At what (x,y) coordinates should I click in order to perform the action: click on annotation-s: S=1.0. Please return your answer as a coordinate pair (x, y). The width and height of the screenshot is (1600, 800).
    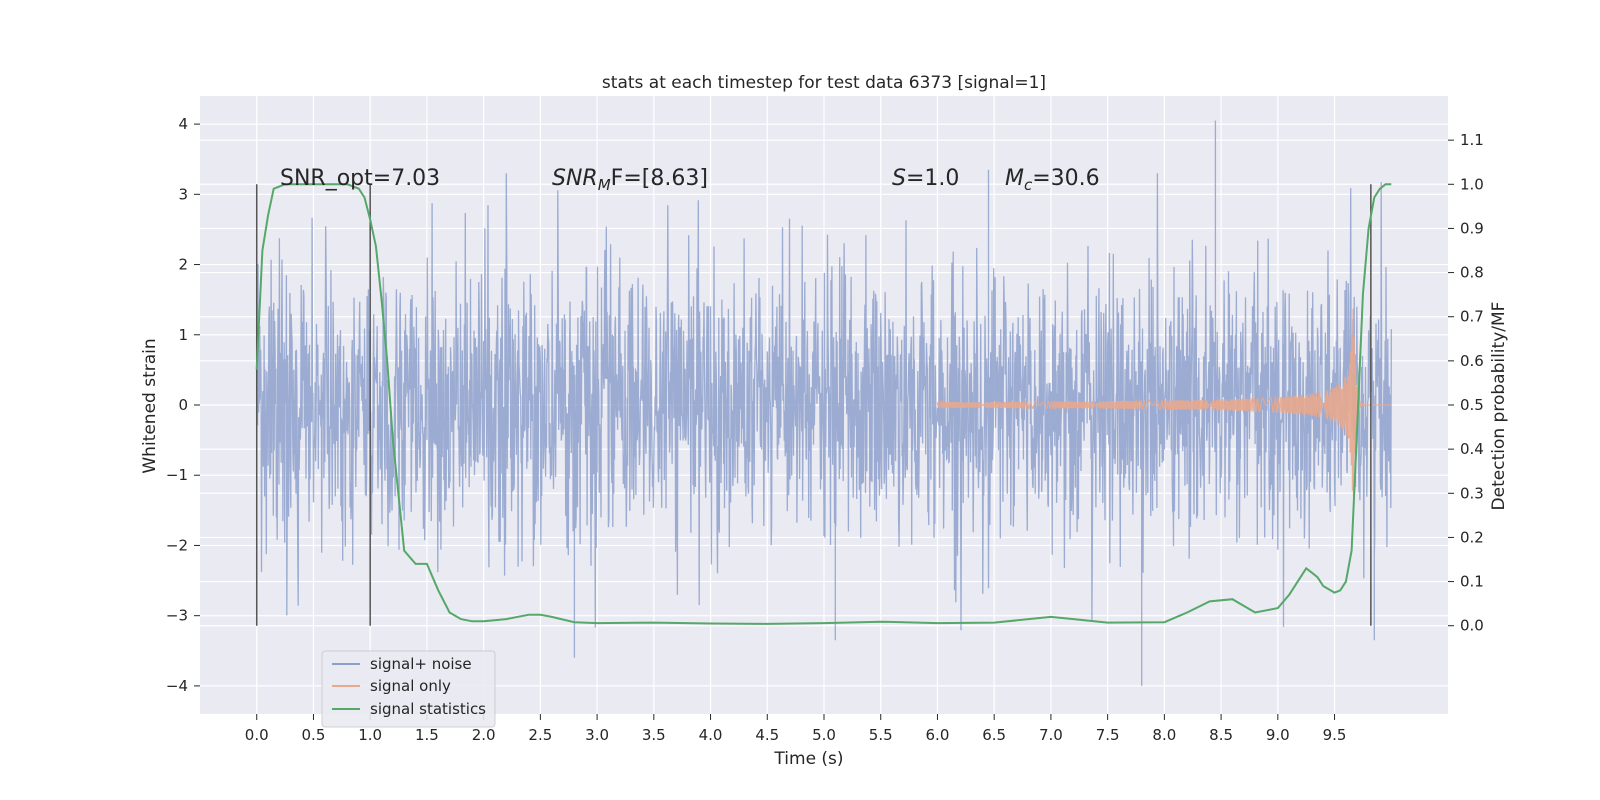
    Looking at the image, I should click on (925, 178).